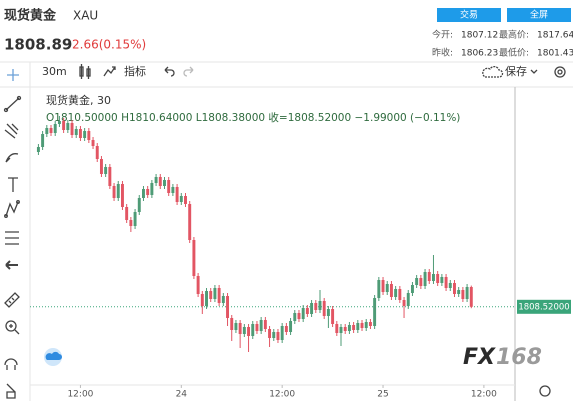 Image resolution: width=573 pixels, height=401 pixels. I want to click on undo-icon, so click(169, 71).